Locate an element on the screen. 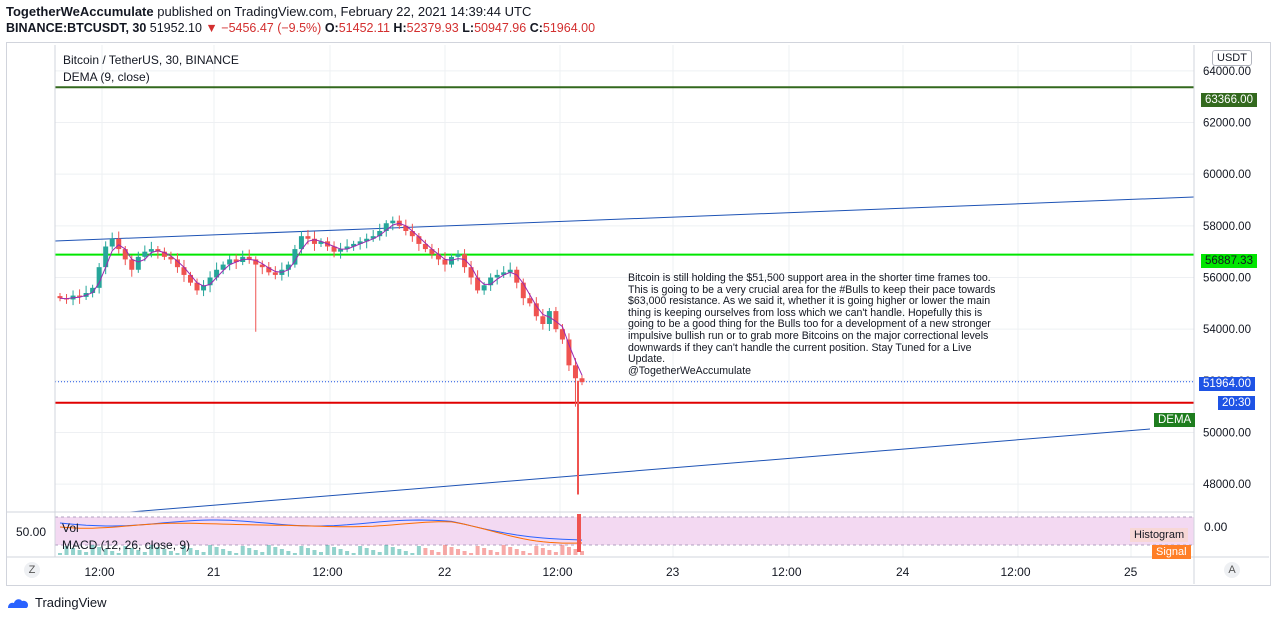 Image resolution: width=1274 pixels, height=622 pixels. macd-background is located at coordinates (624, 531).